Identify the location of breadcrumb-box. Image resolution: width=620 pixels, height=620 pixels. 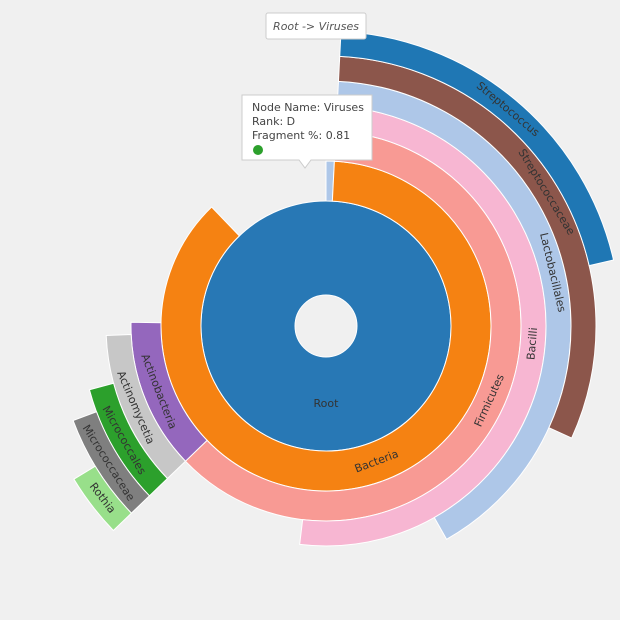
(316, 26).